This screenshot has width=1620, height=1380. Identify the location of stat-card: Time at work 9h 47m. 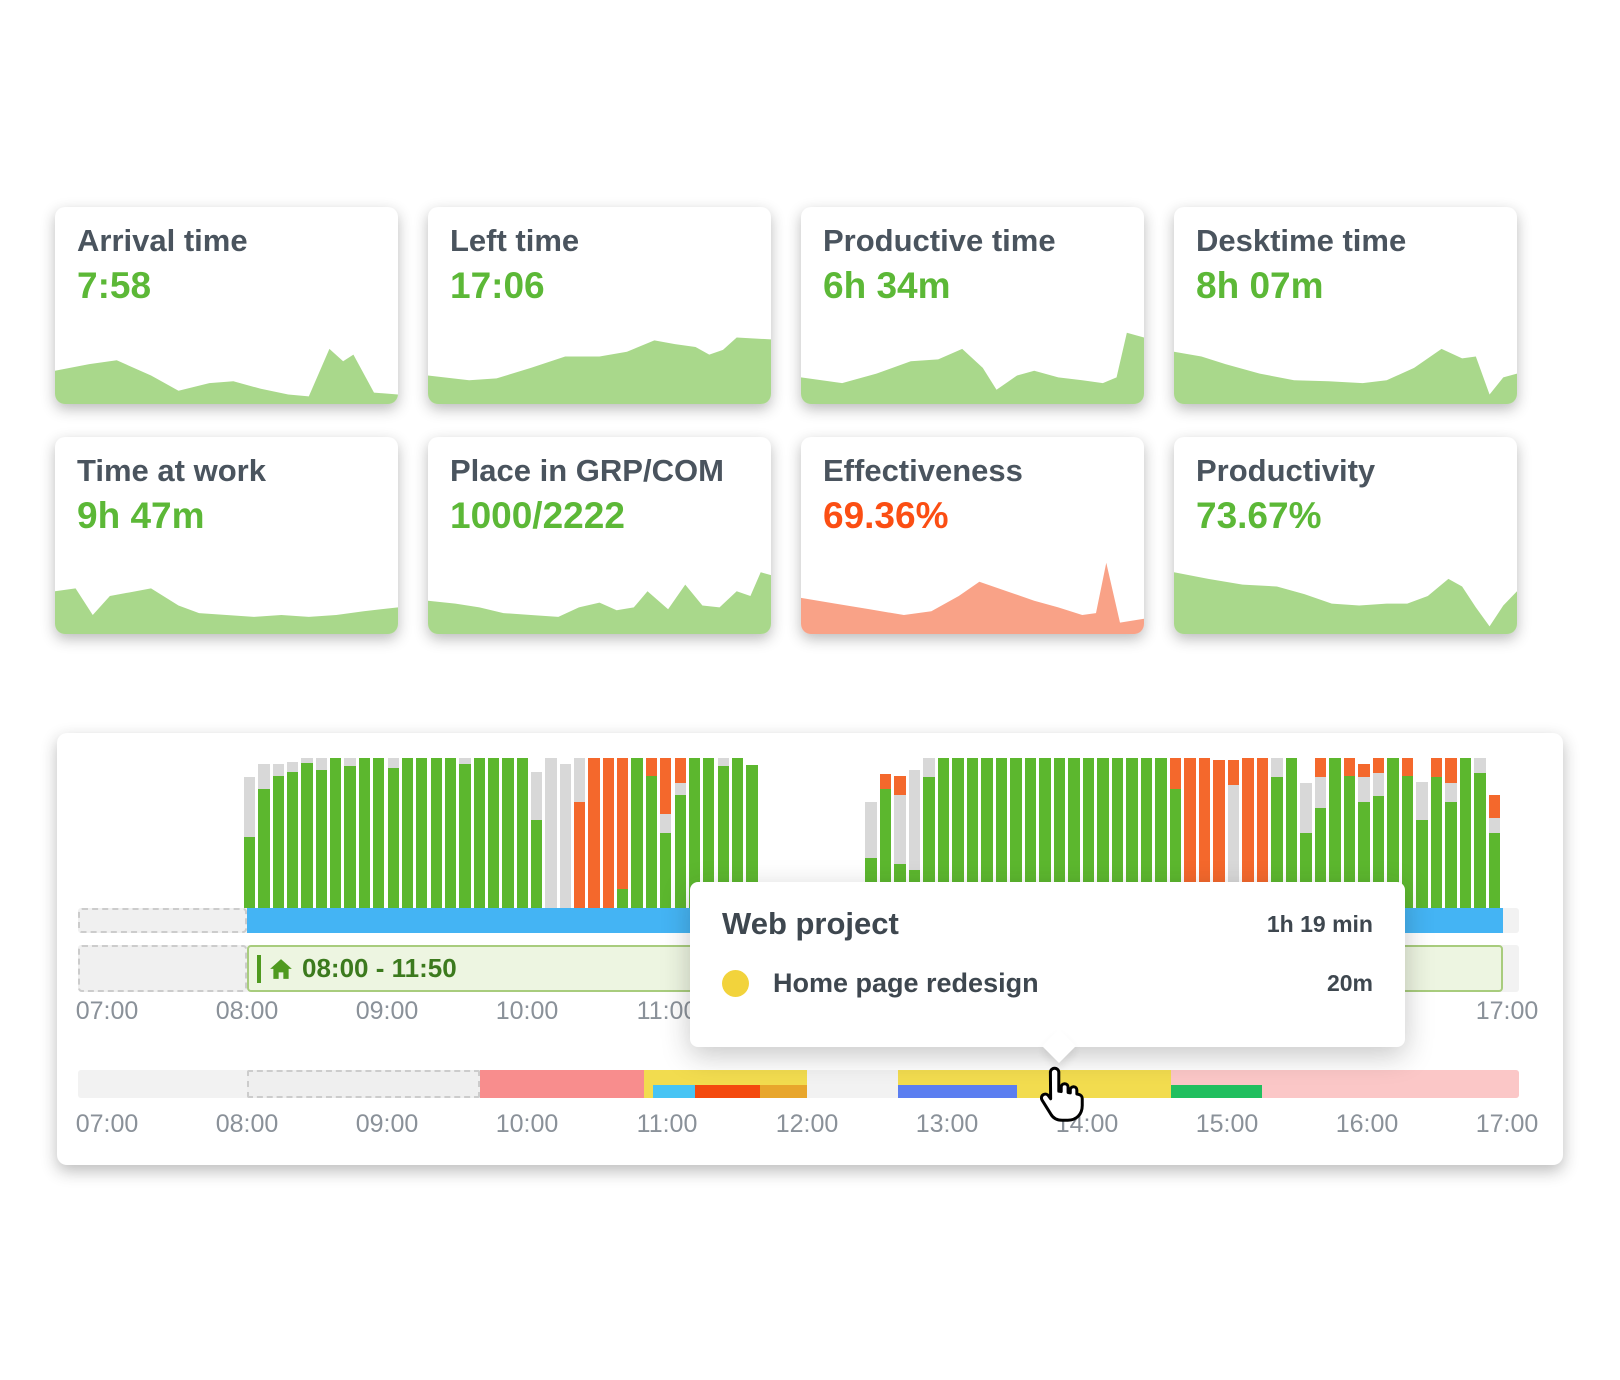
(226, 535).